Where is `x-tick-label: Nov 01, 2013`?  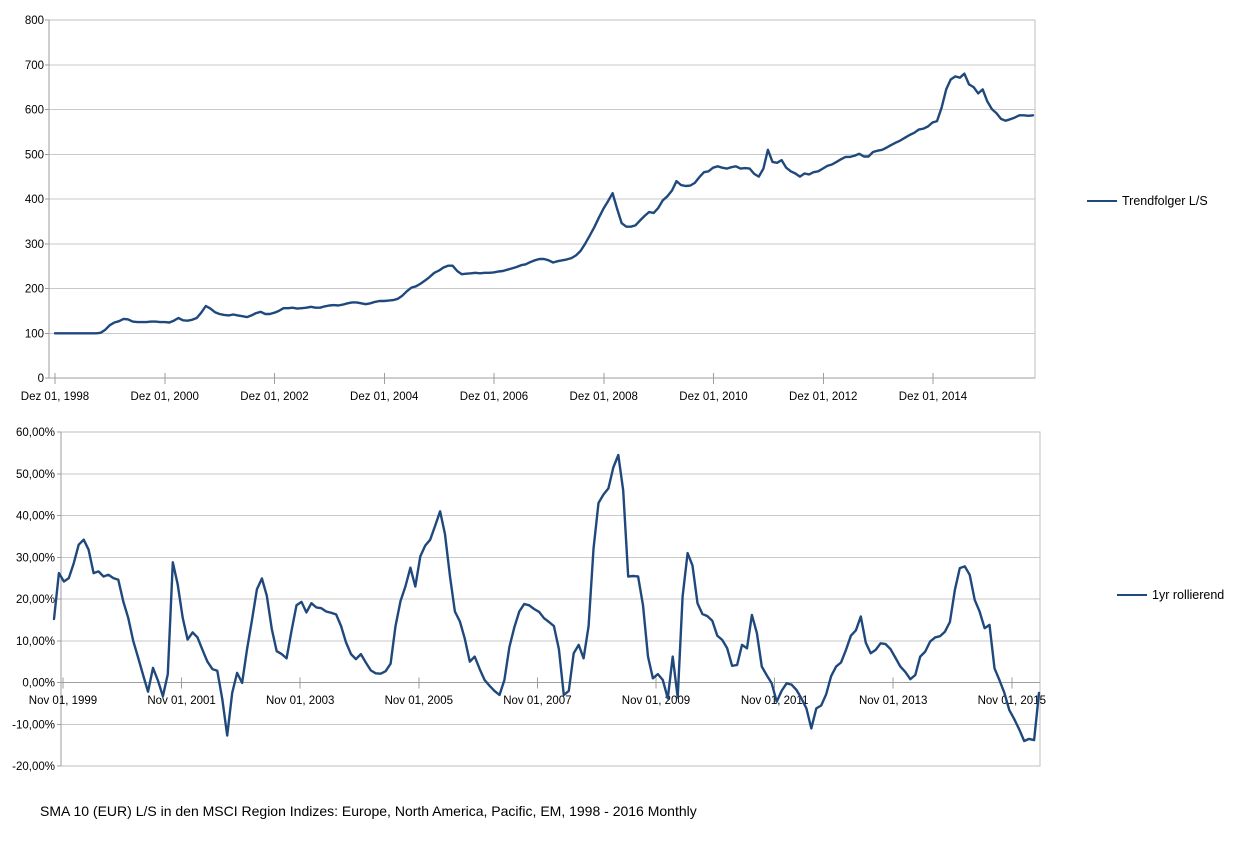 x-tick-label: Nov 01, 2013 is located at coordinates (893, 701).